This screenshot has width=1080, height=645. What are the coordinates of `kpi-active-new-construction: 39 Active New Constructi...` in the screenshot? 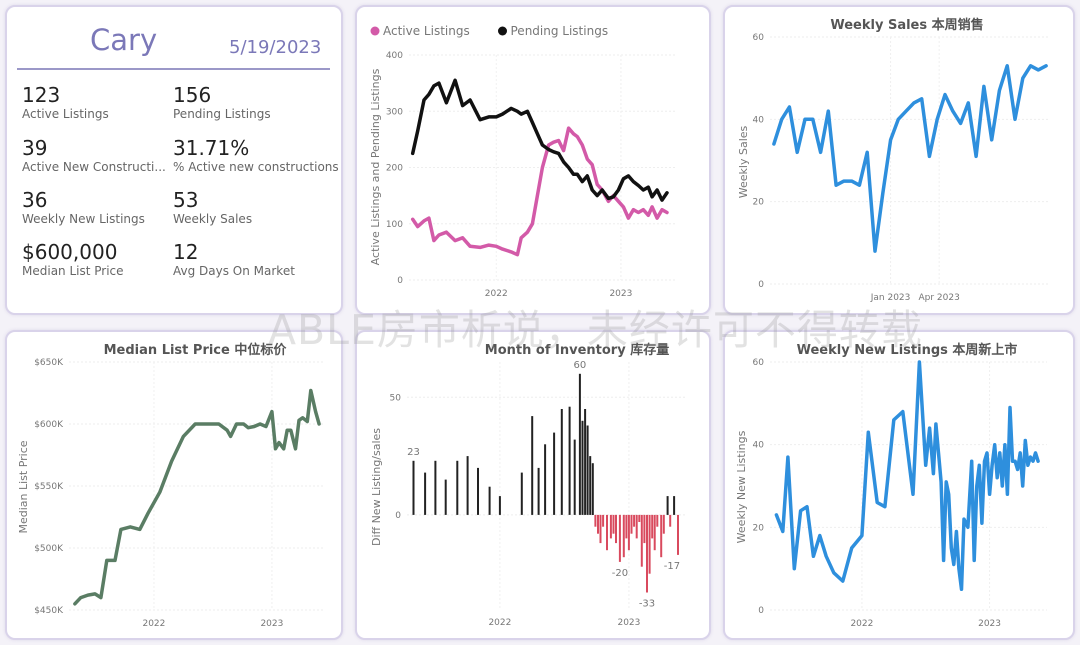 It's located at (94, 156).